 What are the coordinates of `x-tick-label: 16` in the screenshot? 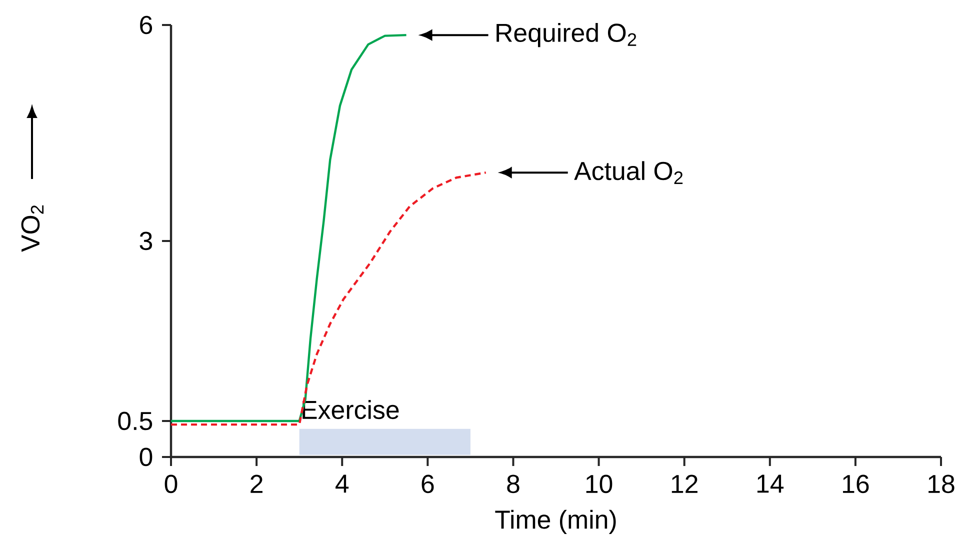 It's located at (856, 484).